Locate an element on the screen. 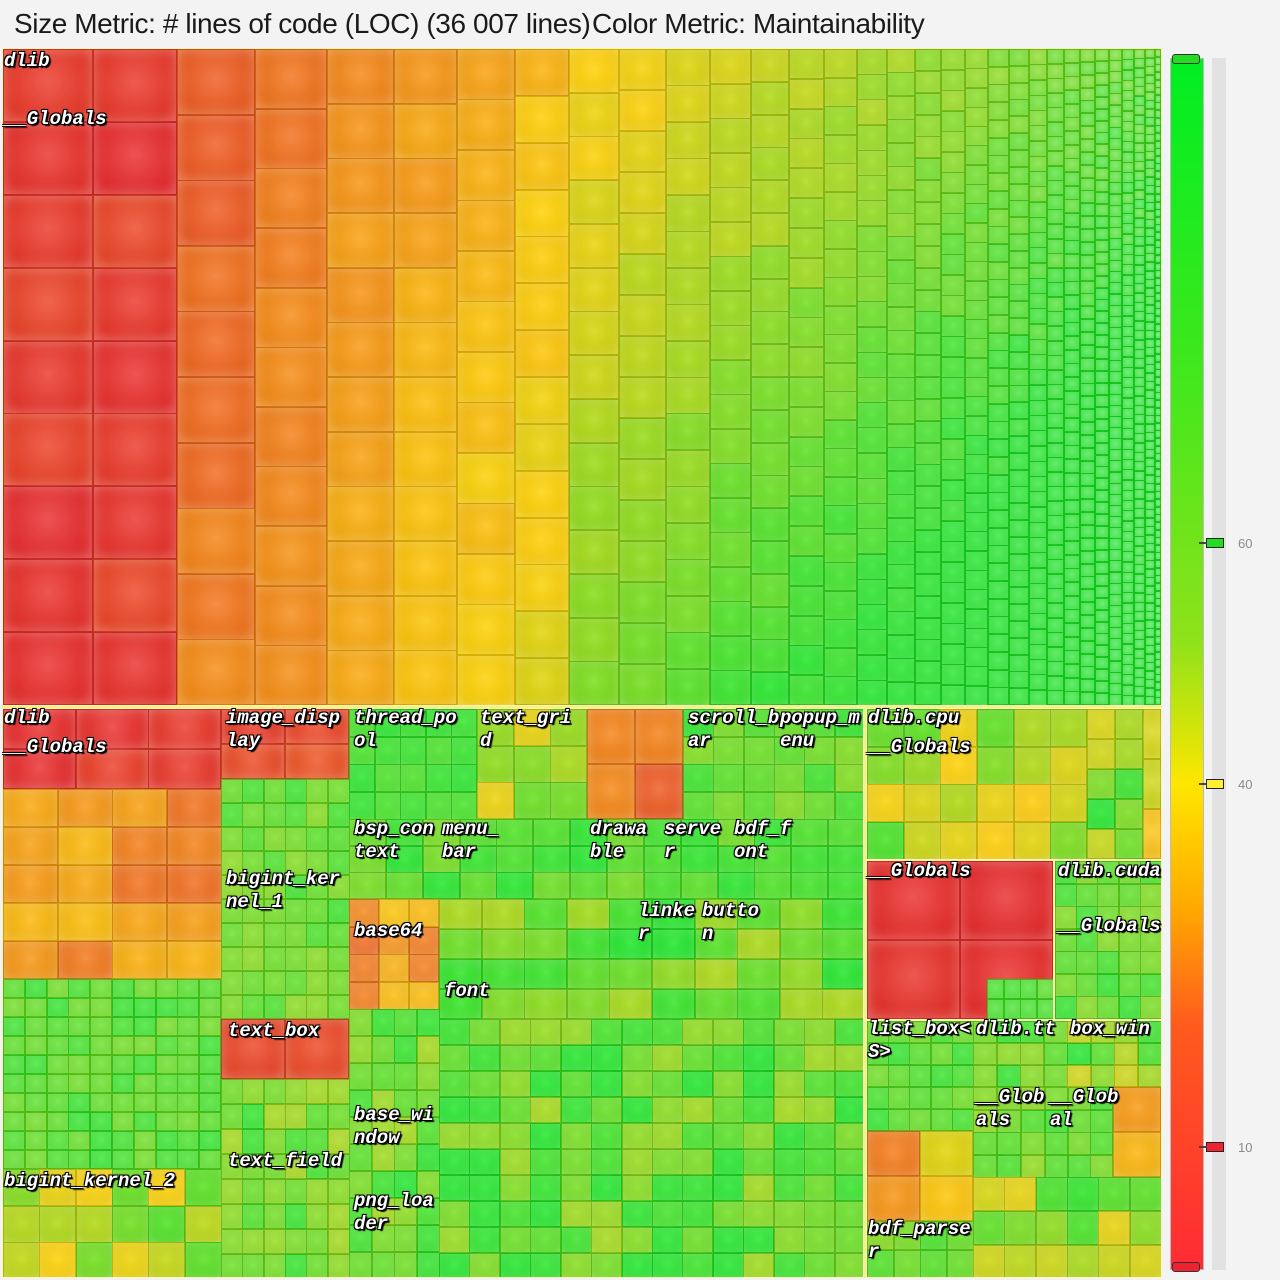  label-dlib-tt: dlib.tt is located at coordinates (1016, 1029).